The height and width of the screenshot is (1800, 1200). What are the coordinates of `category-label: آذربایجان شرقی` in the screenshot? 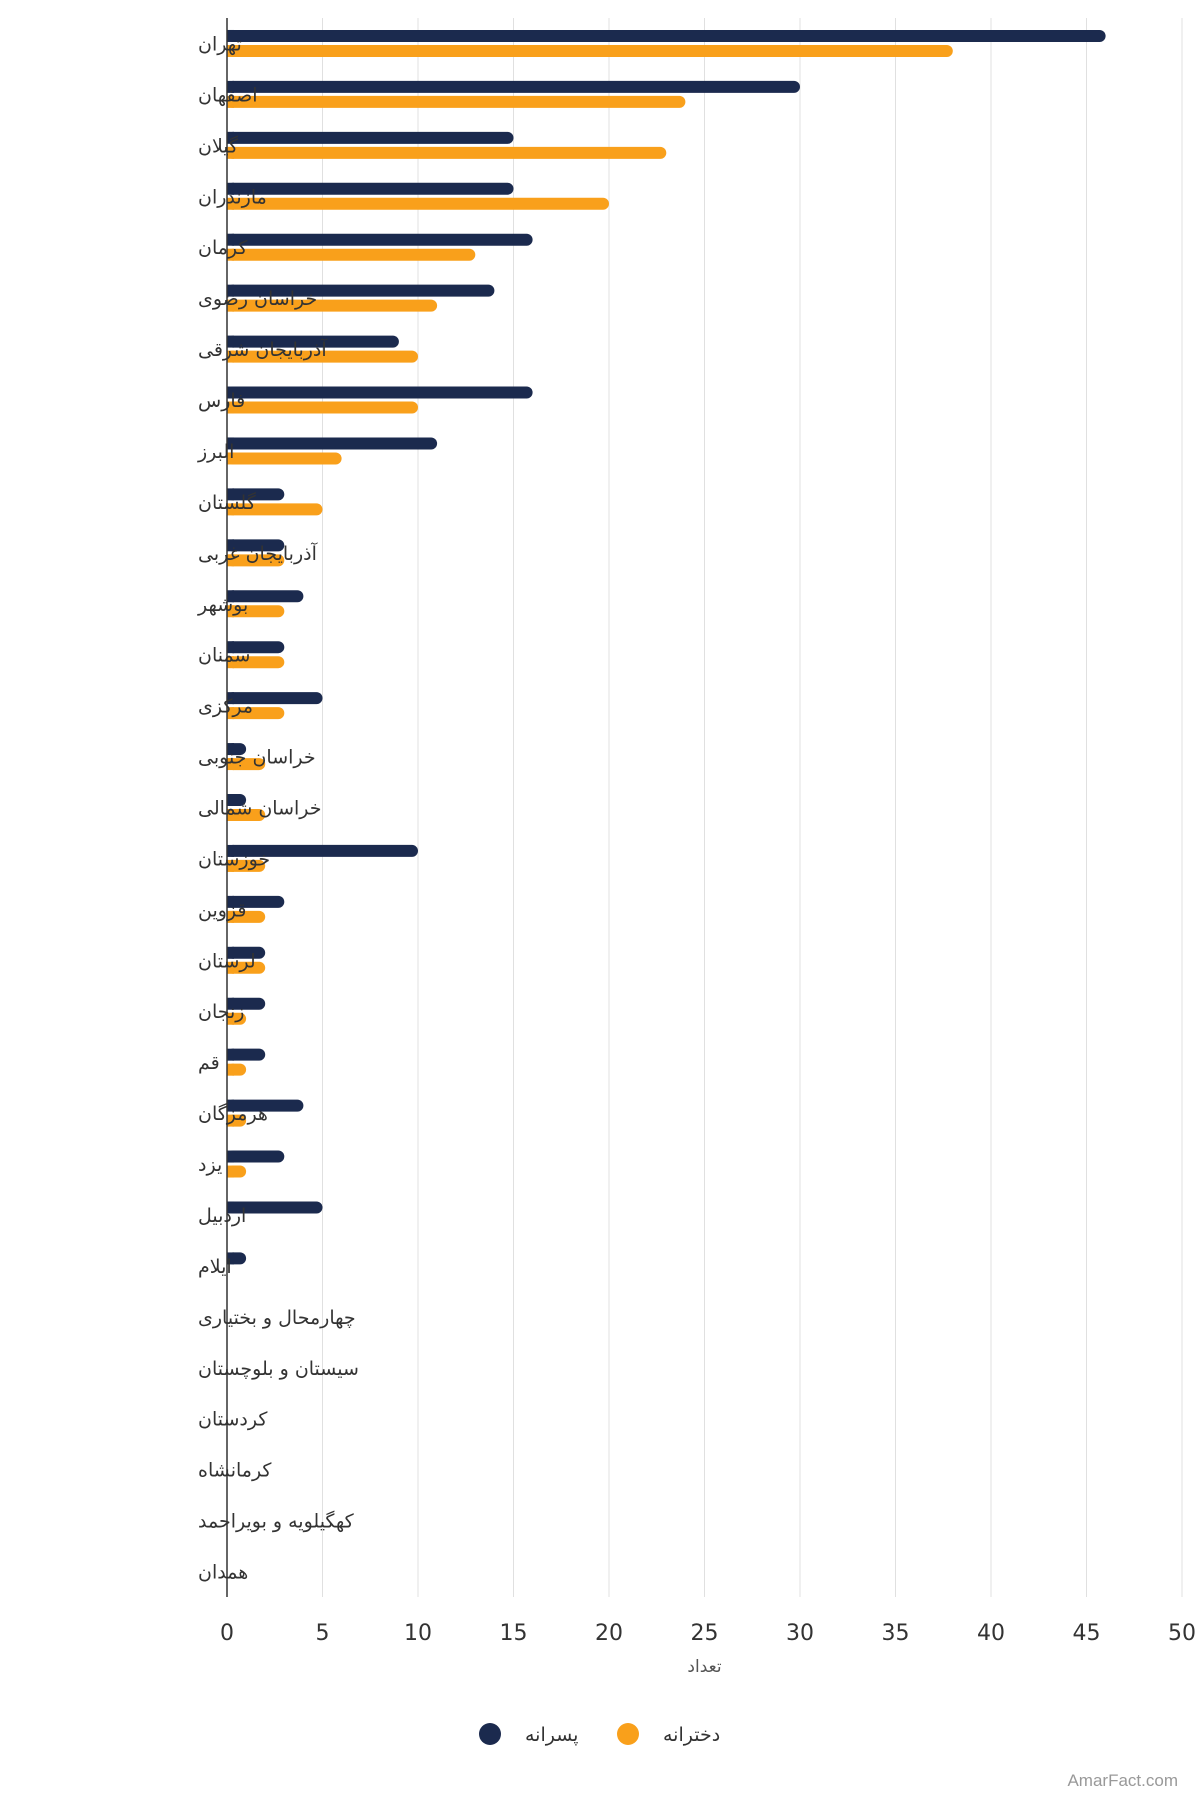 It's located at (262, 349).